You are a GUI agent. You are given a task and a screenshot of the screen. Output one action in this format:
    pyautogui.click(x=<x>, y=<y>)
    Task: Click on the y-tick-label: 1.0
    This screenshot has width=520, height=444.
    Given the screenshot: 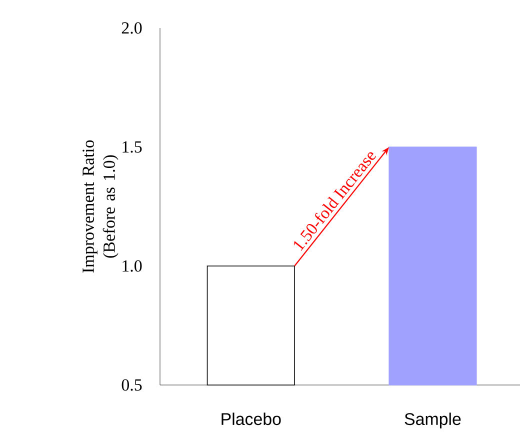 What is the action you would take?
    pyautogui.click(x=132, y=266)
    